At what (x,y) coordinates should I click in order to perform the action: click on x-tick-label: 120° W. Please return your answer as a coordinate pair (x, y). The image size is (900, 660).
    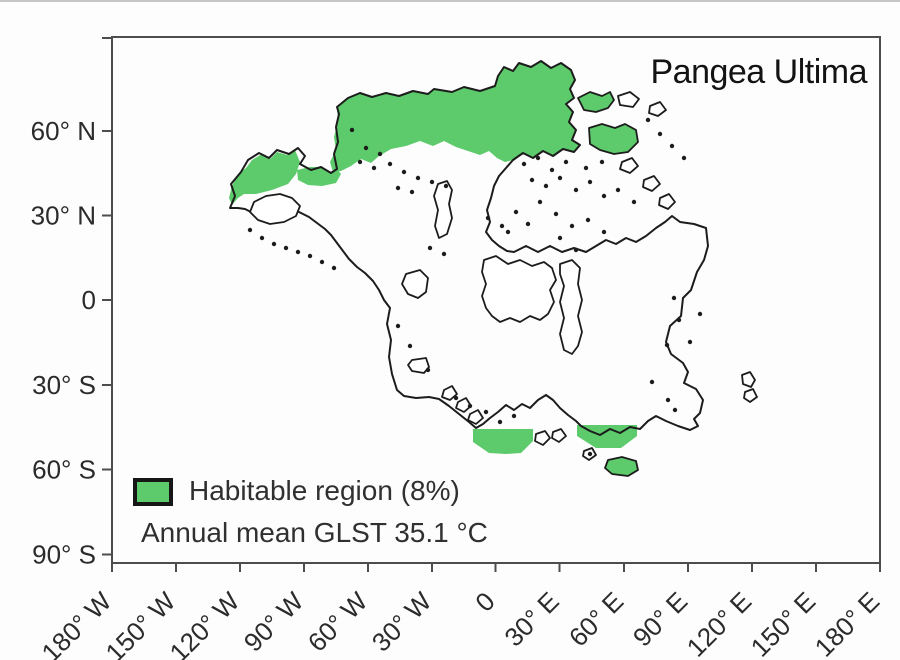
    Looking at the image, I should click on (205, 623).